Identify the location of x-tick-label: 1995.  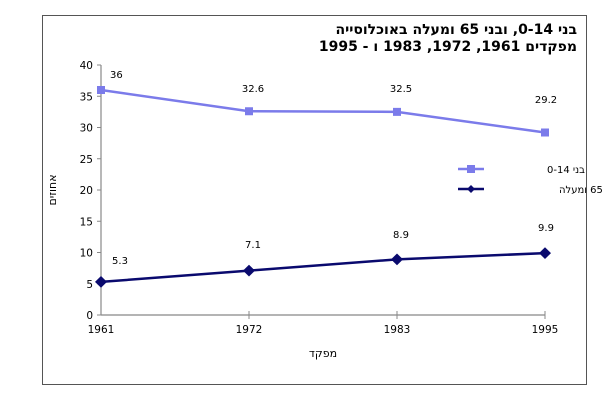
(545, 330).